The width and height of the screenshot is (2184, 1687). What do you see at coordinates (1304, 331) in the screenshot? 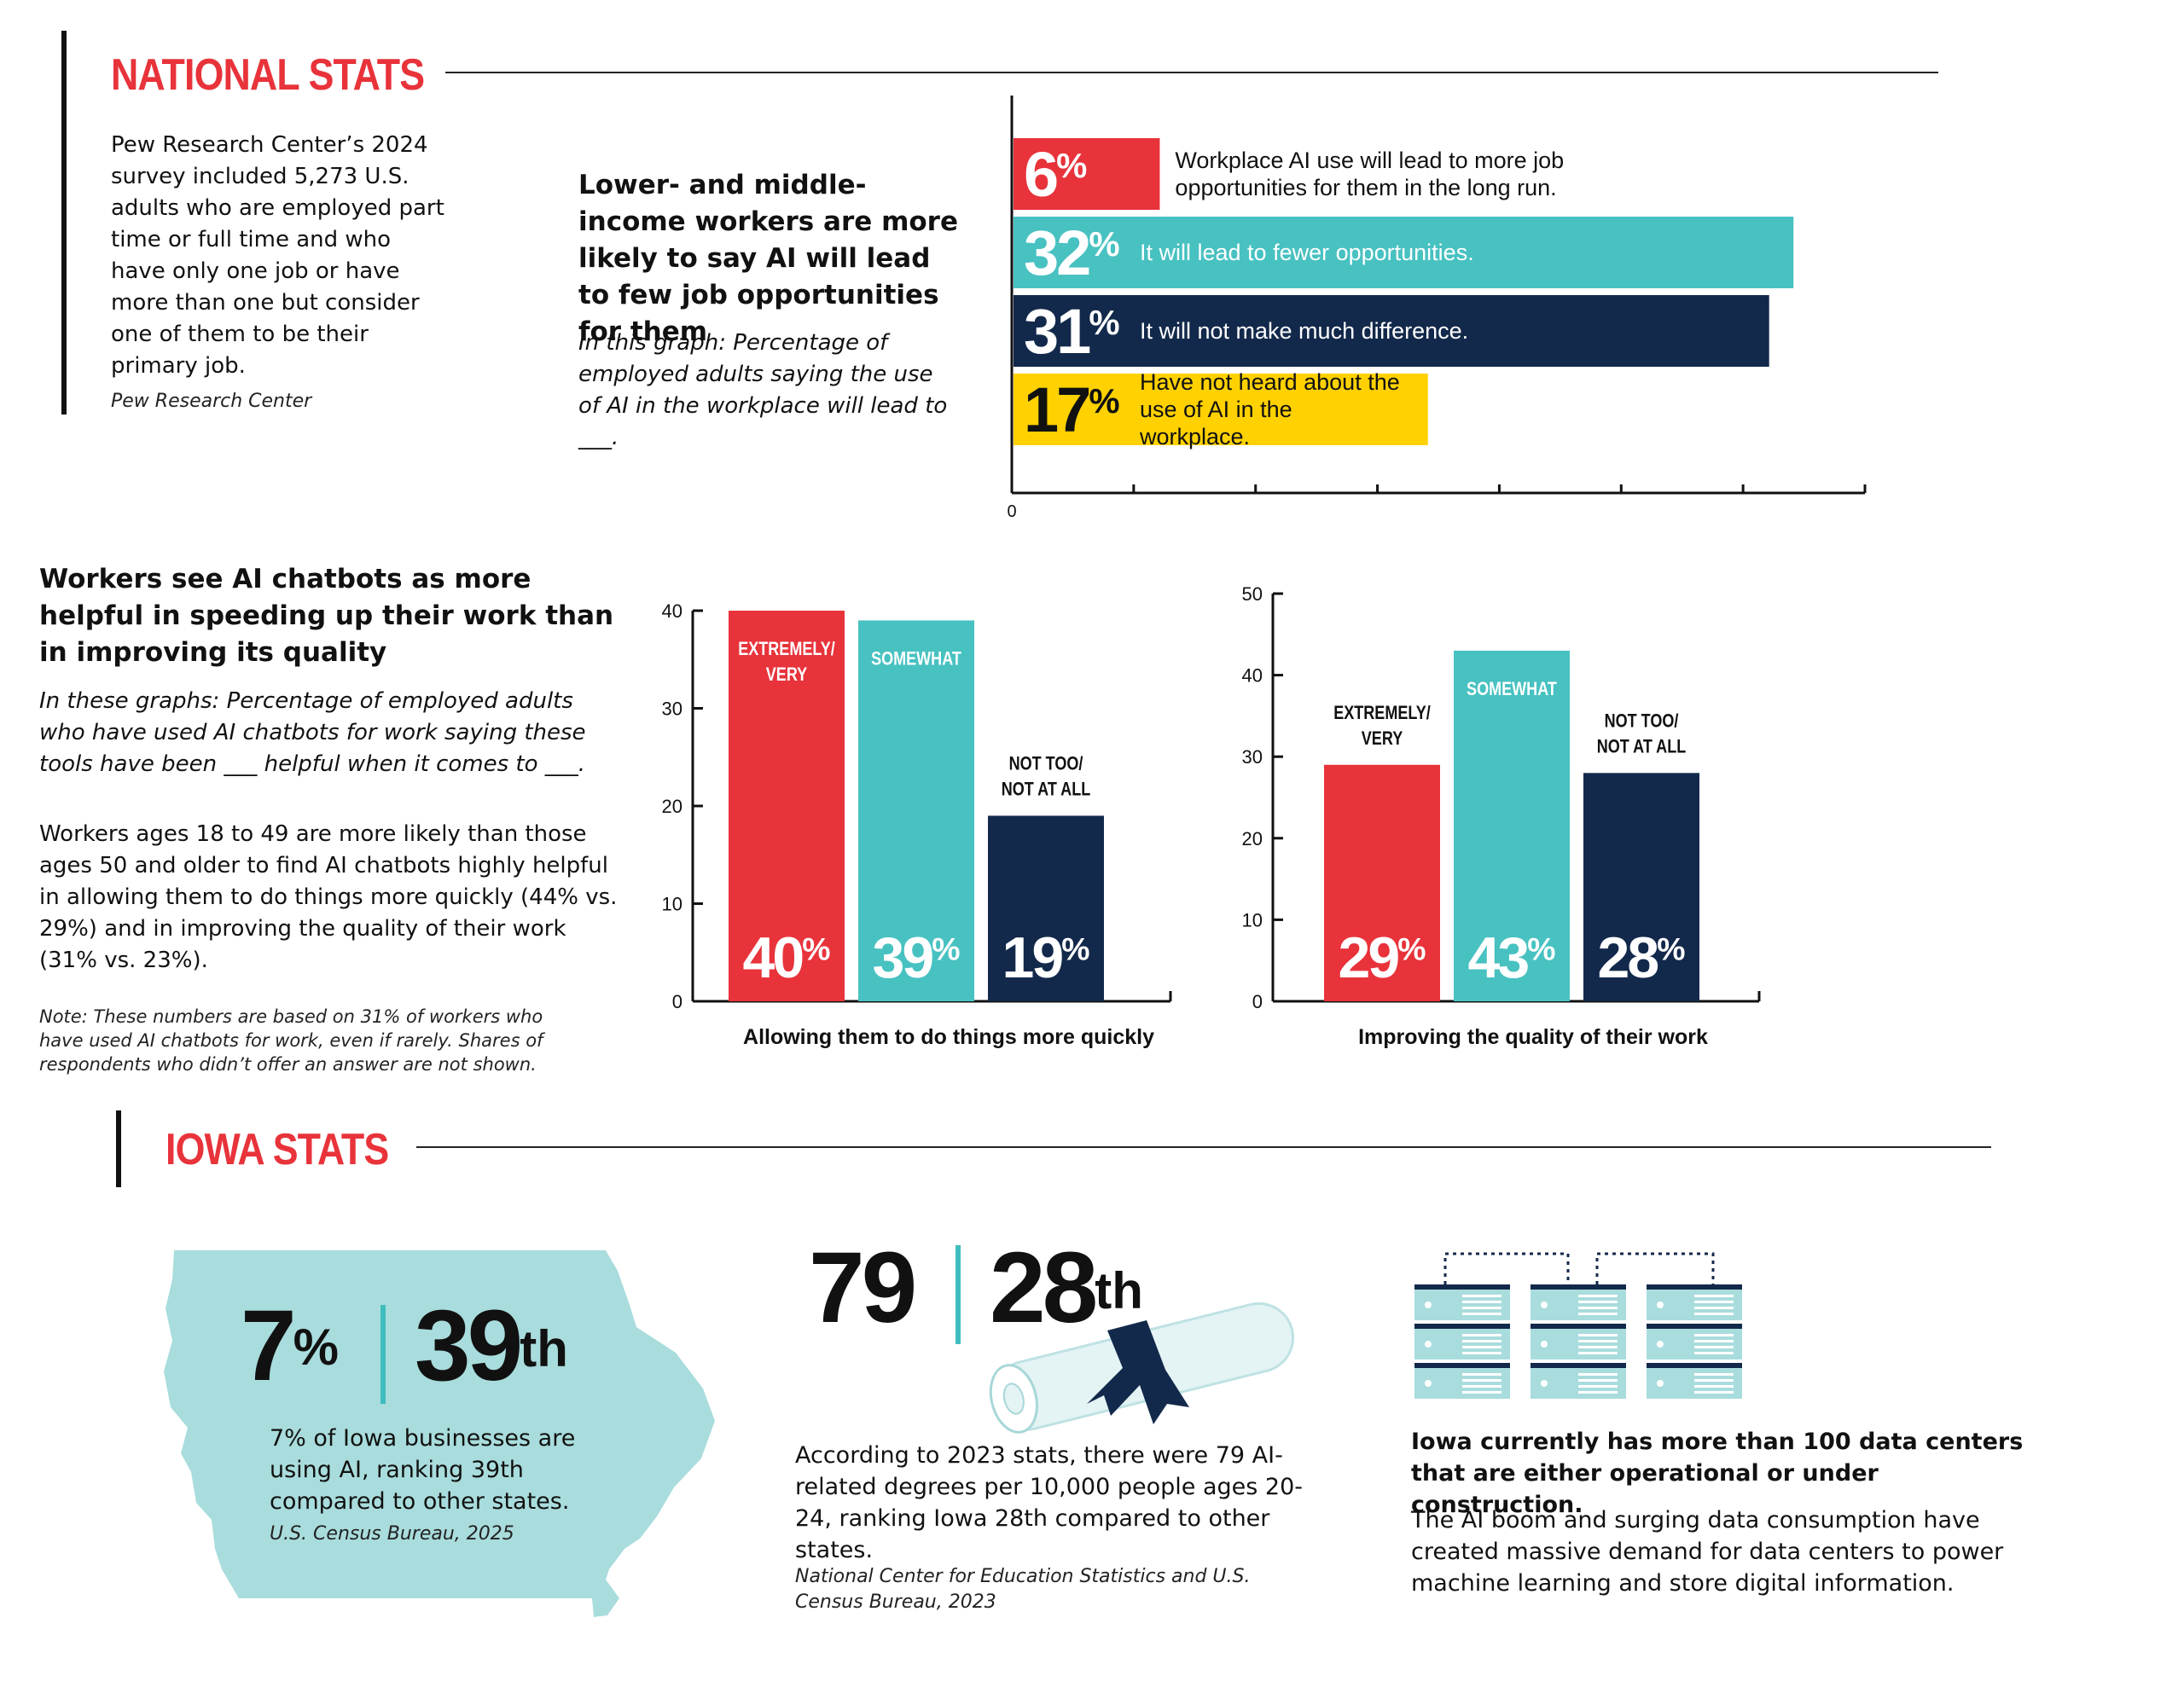
I see `h-bar-category: It will not make much difference.` at bounding box center [1304, 331].